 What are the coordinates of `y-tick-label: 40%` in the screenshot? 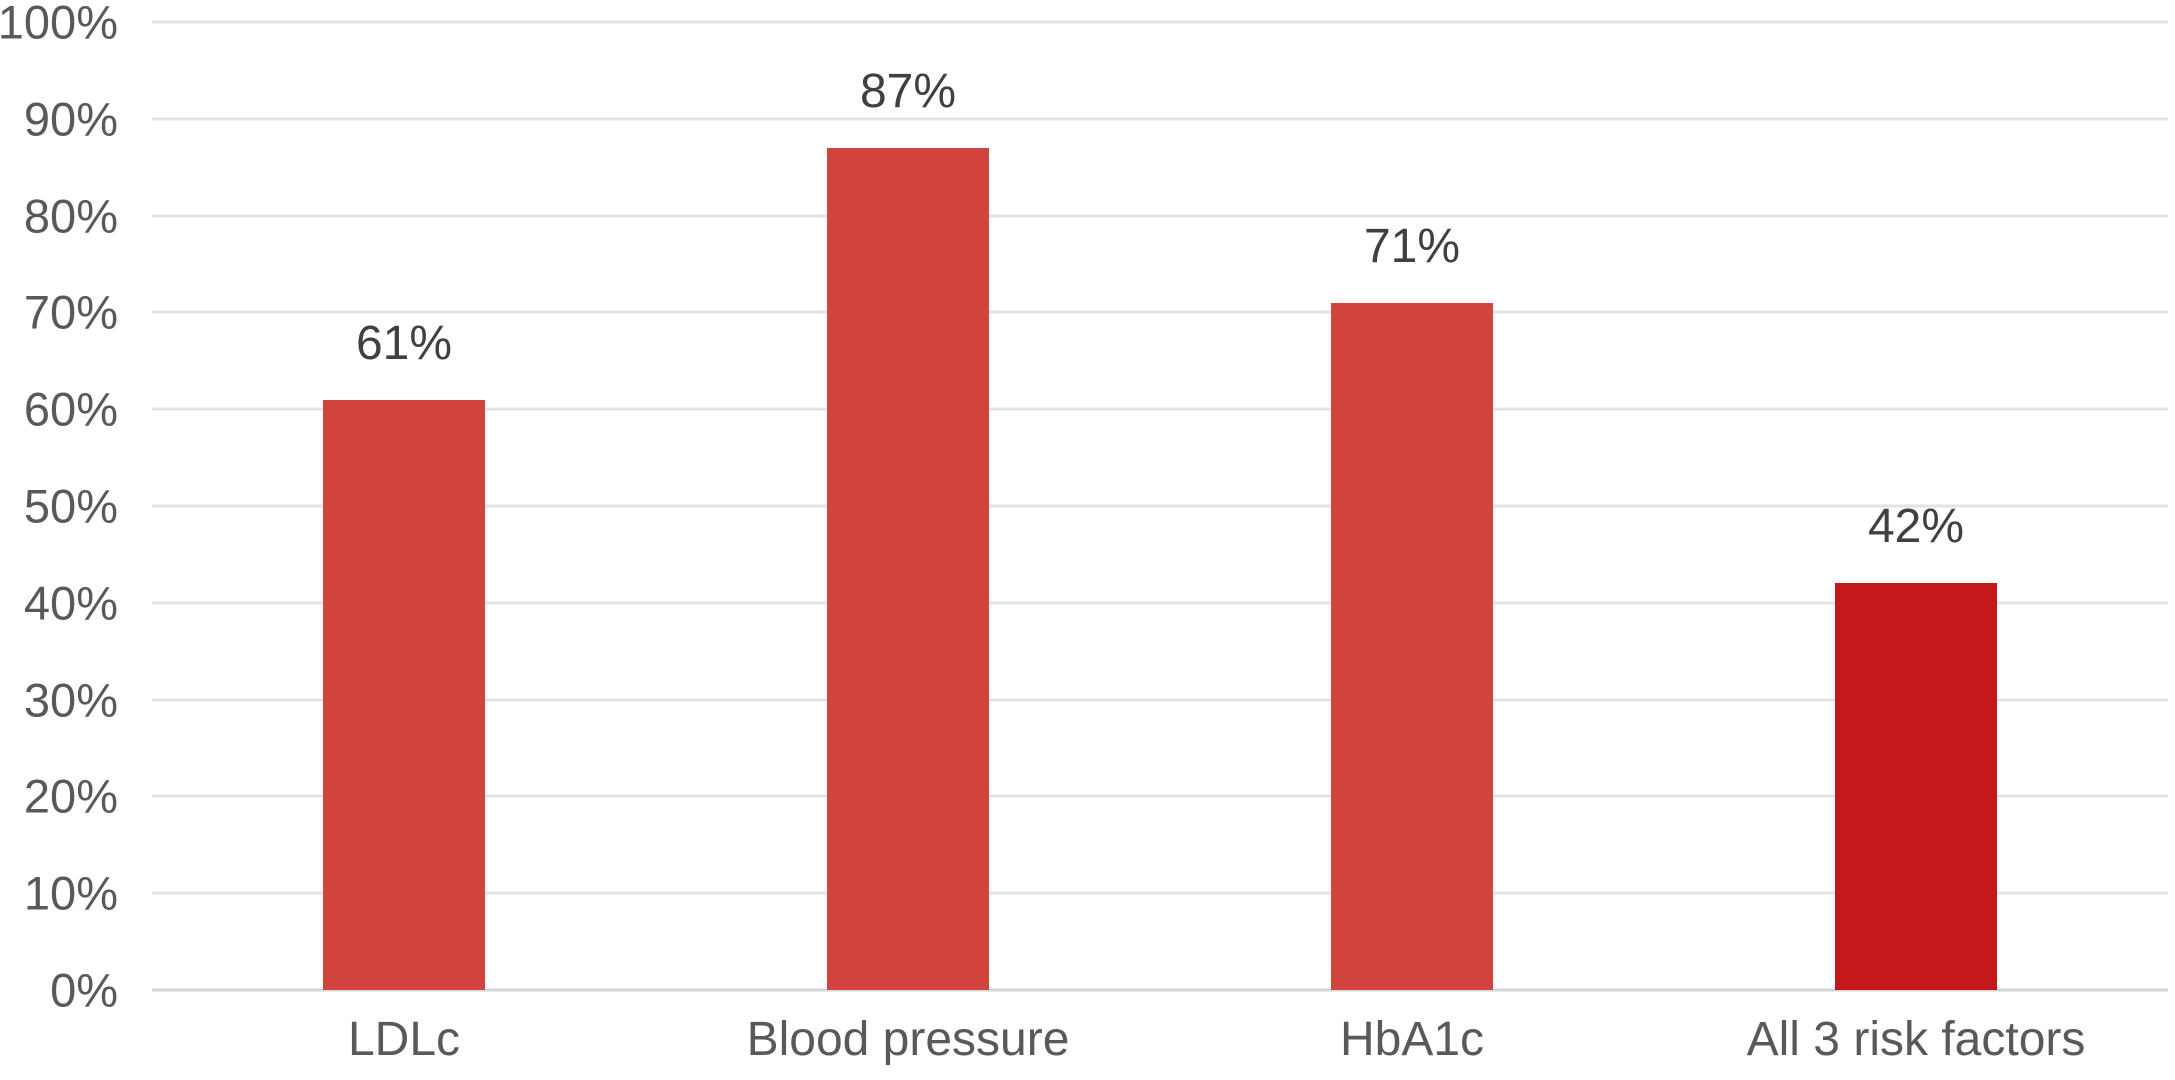 It's located at (70, 603).